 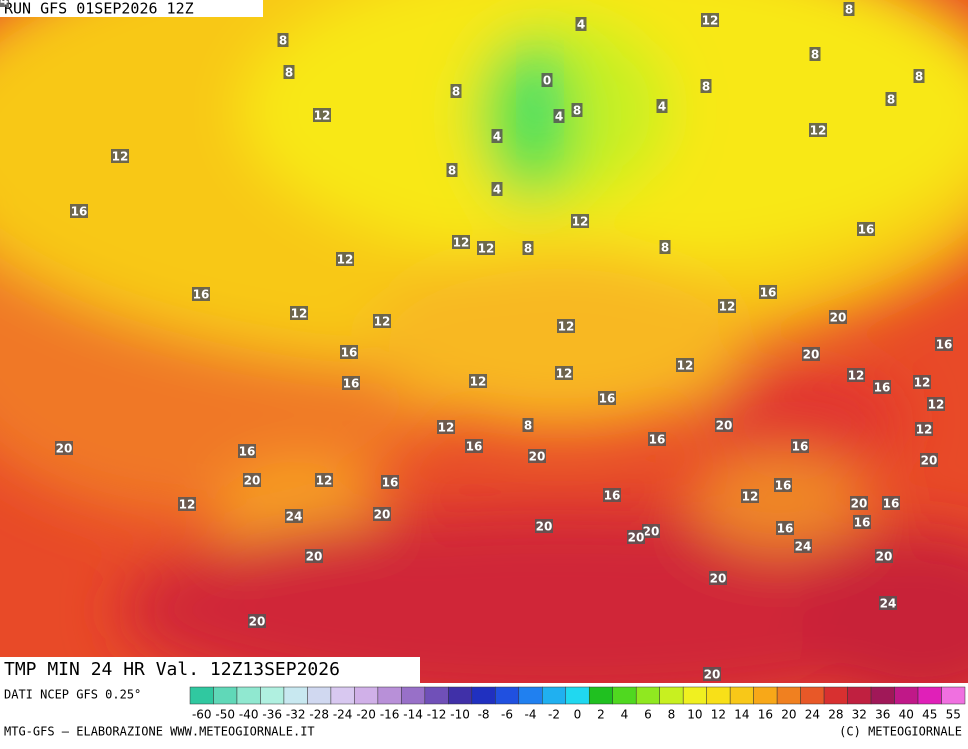 I want to click on map-value-label: 4, so click(x=559, y=117).